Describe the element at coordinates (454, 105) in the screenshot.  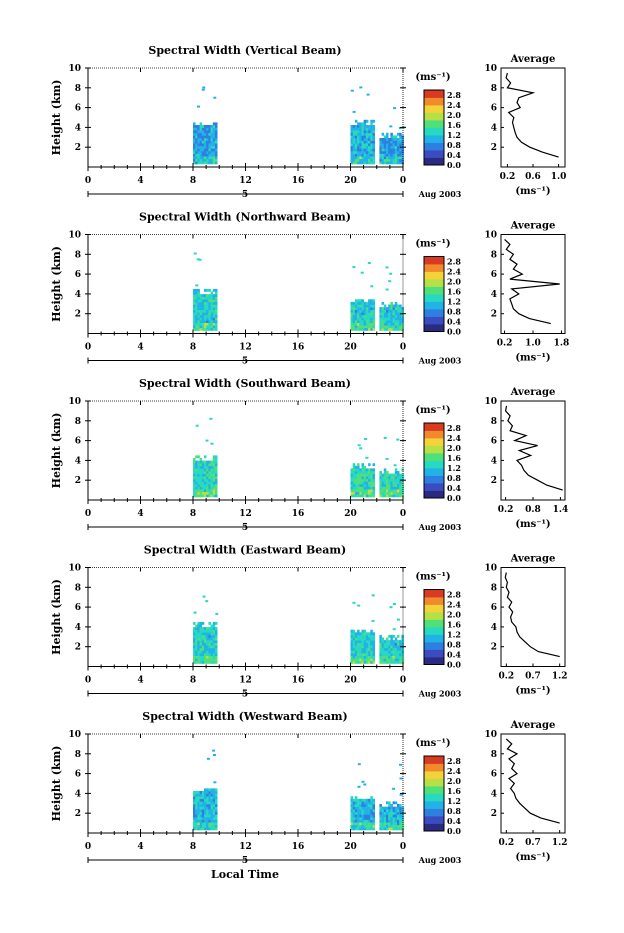
I see `colorbar-tick-label: 2.4` at that location.